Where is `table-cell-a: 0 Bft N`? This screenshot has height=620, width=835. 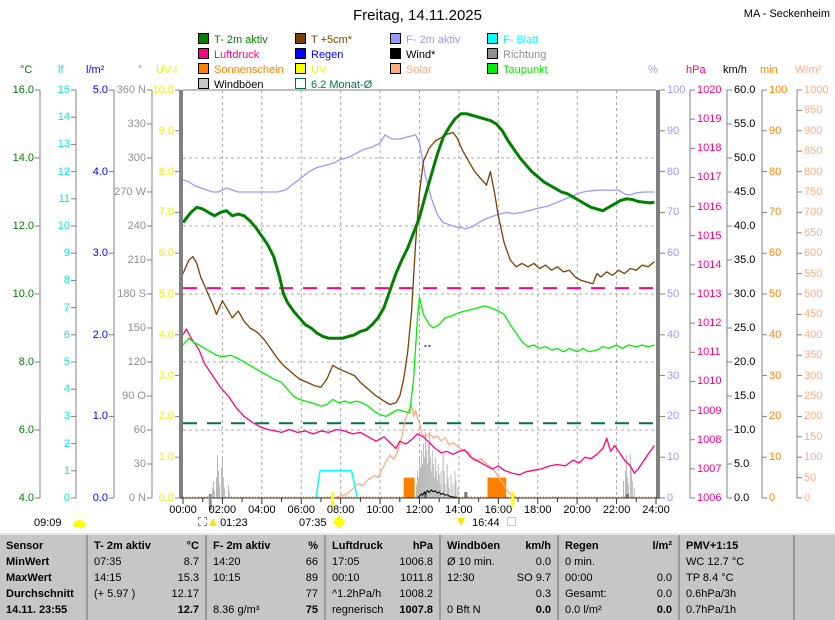 table-cell-a: 0 Bft N is located at coordinates (464, 610).